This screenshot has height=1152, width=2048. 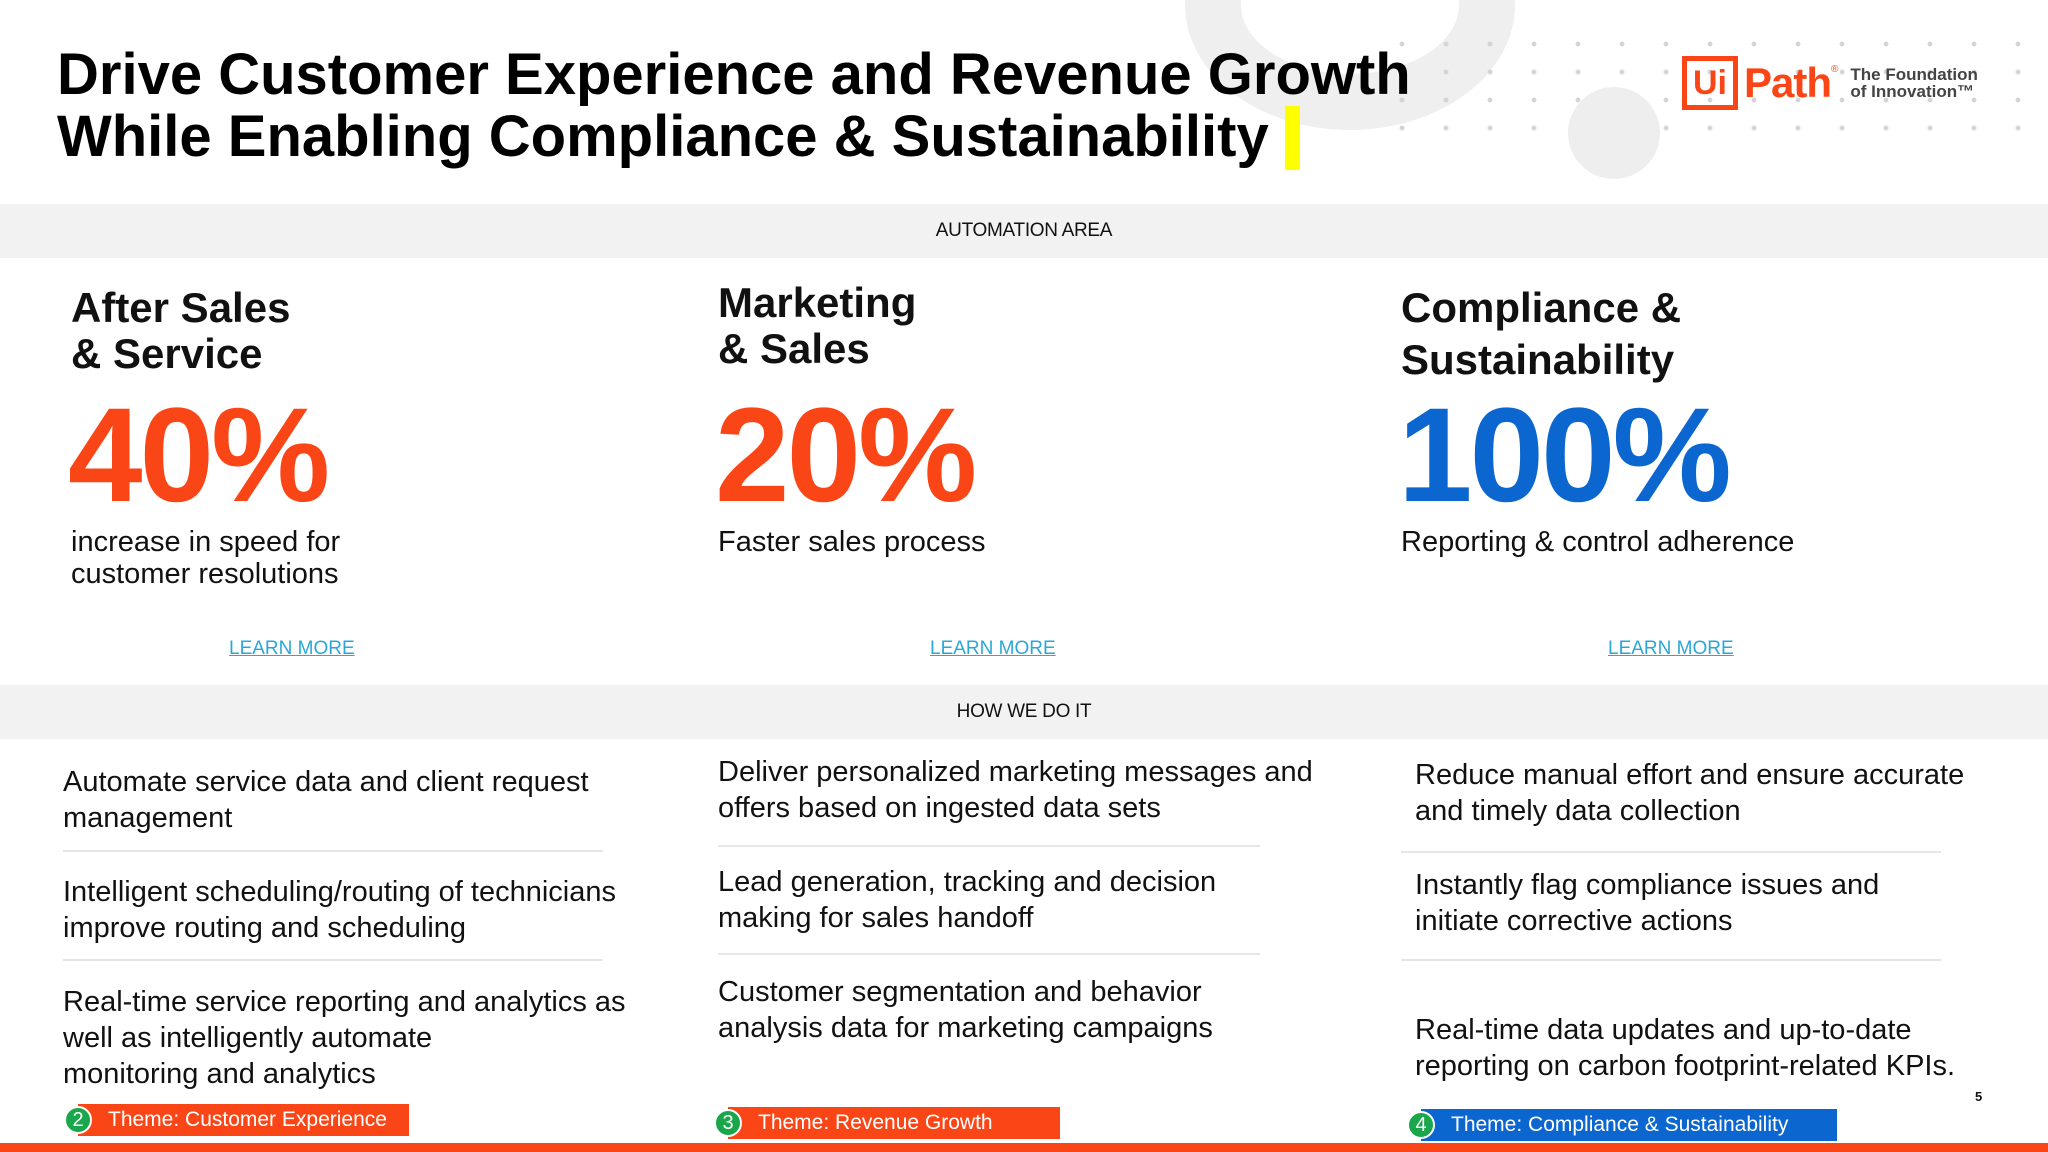 I want to click on theme-tag-compliance-sustainability: 4 Theme: Compliance & Sustainability, so click(x=1622, y=1125).